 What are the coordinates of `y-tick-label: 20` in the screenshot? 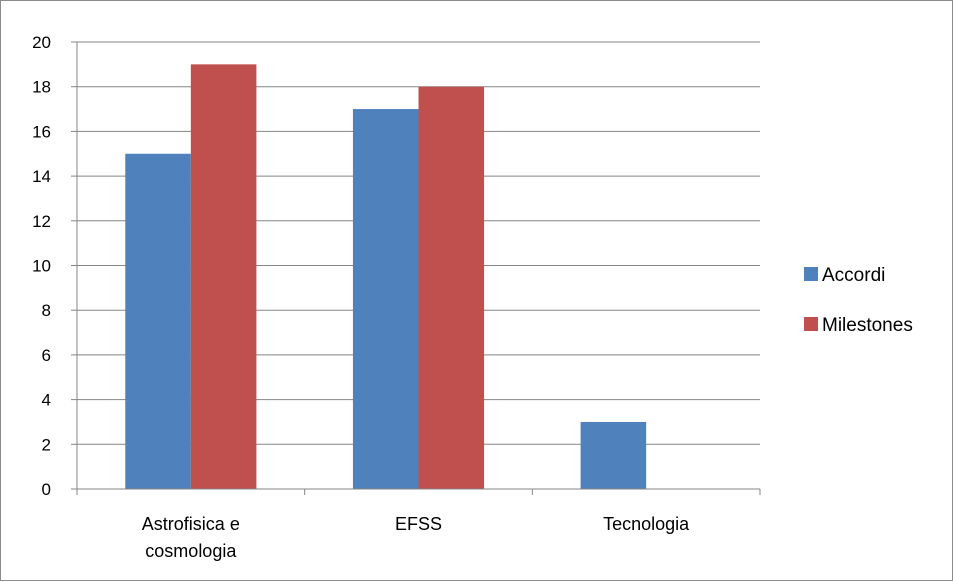 It's located at (41, 42).